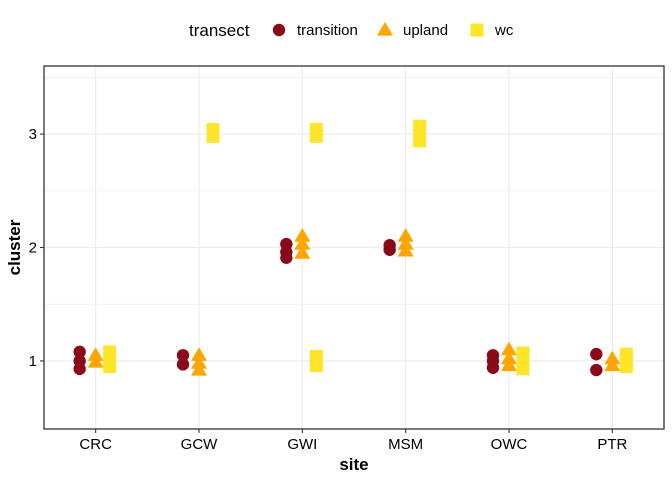  Describe the element at coordinates (33, 361) in the screenshot. I see `y-tick-label: 1` at that location.